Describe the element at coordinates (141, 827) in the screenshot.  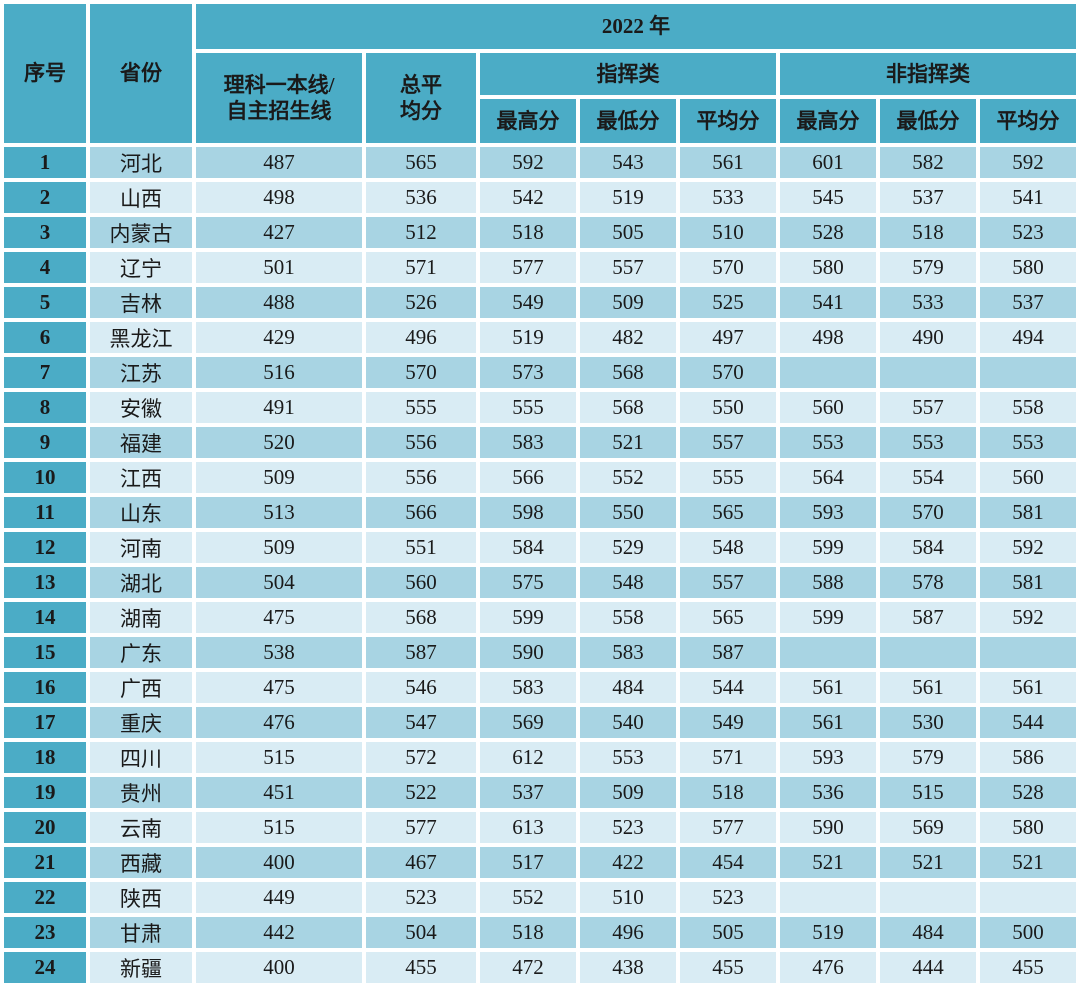
I see `province-cell: 云南` at that location.